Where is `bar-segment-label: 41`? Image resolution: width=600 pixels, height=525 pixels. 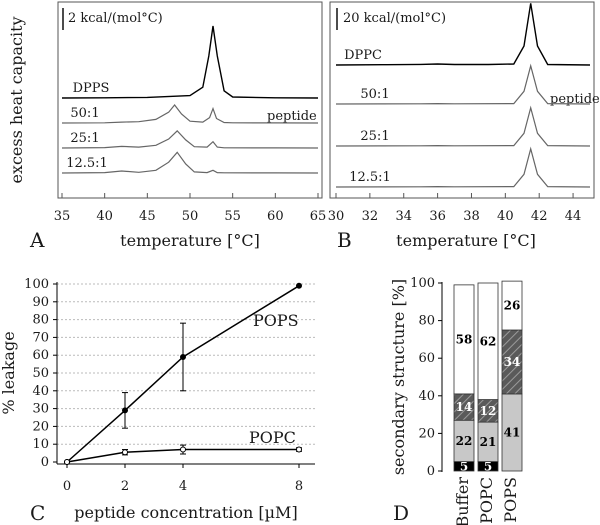 bar-segment-label: 41 is located at coordinates (512, 432).